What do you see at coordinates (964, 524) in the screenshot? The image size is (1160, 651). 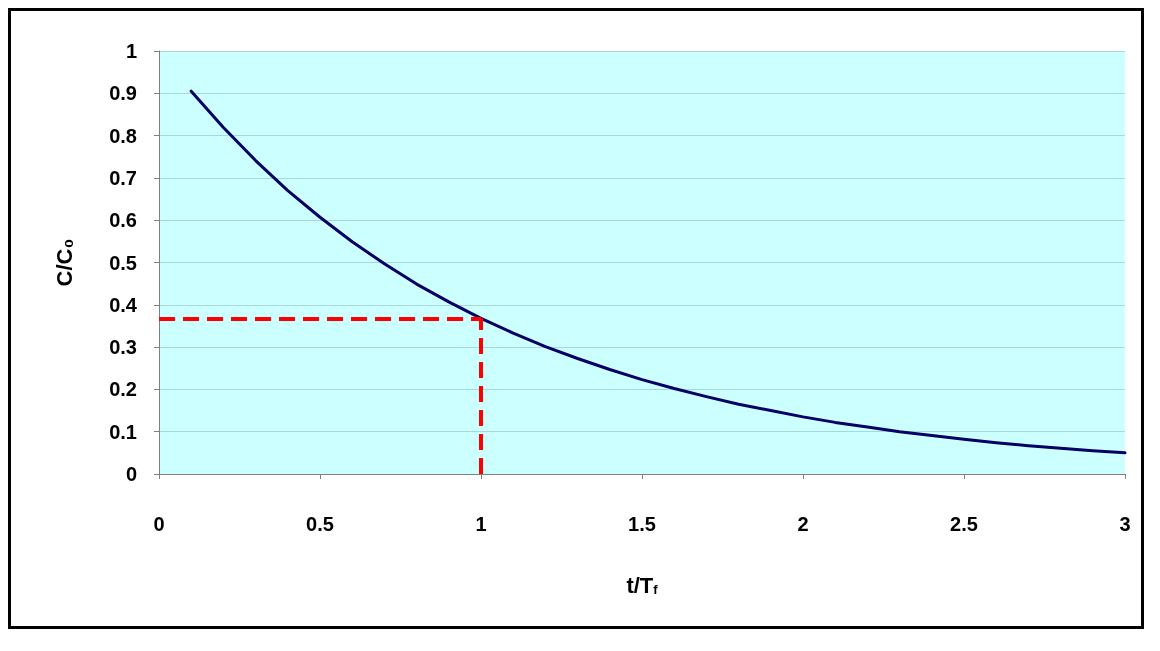 I see `x-tick-label: 2.5` at bounding box center [964, 524].